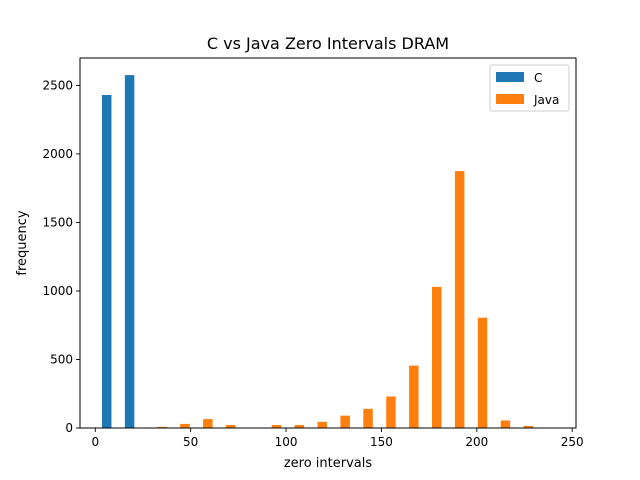  I want to click on x-tick-label: 200, so click(476, 442).